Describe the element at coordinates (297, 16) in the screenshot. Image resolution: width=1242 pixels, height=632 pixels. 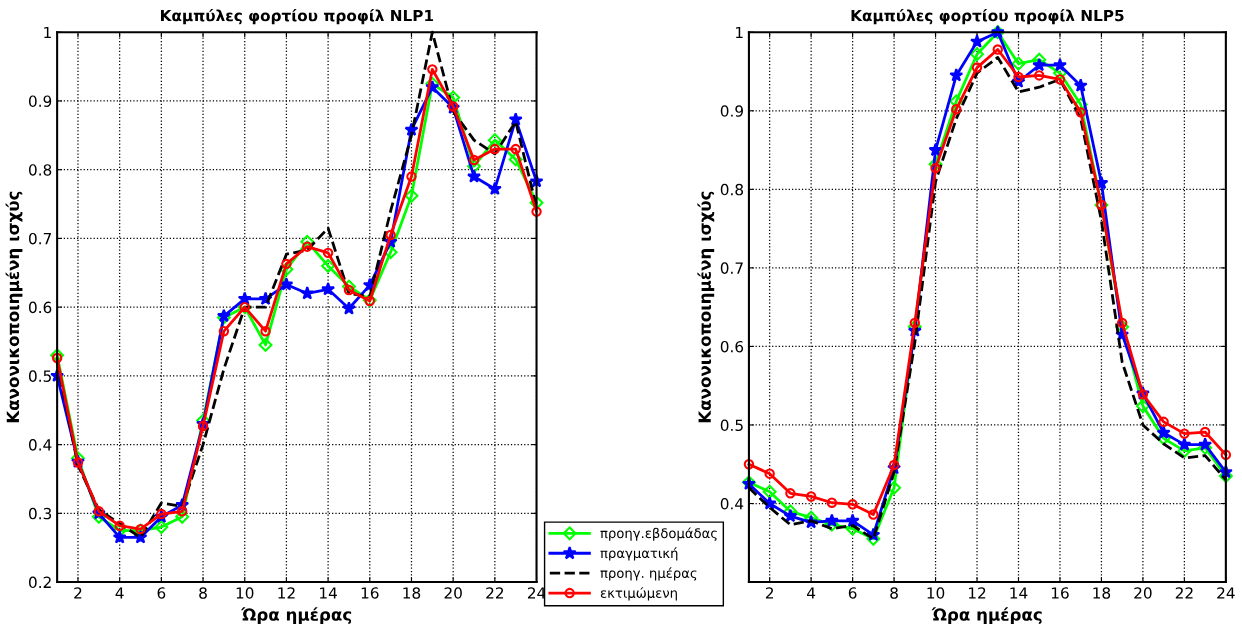
I see `chart-title: Καμπύλες φορτίου προφίλ NLP1` at that location.